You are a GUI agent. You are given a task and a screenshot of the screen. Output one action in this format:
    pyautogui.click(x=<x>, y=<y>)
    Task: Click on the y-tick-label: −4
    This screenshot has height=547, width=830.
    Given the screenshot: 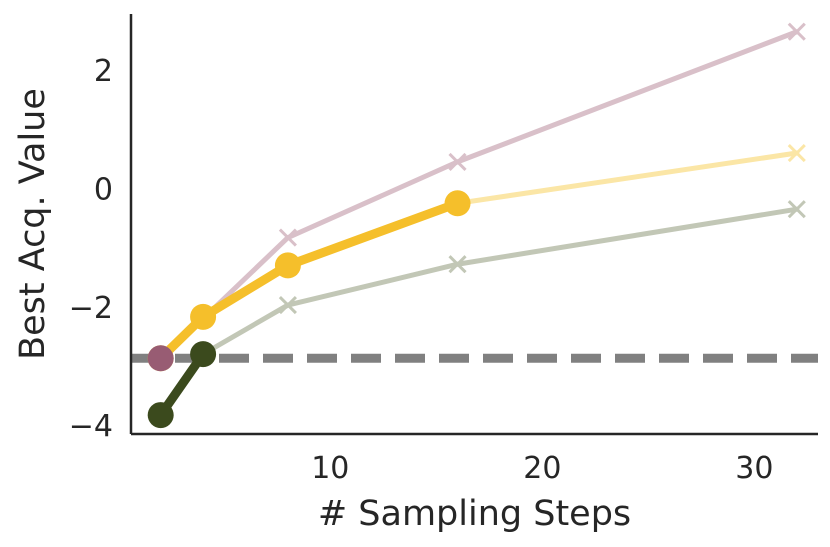 What is the action you would take?
    pyautogui.click(x=91, y=426)
    